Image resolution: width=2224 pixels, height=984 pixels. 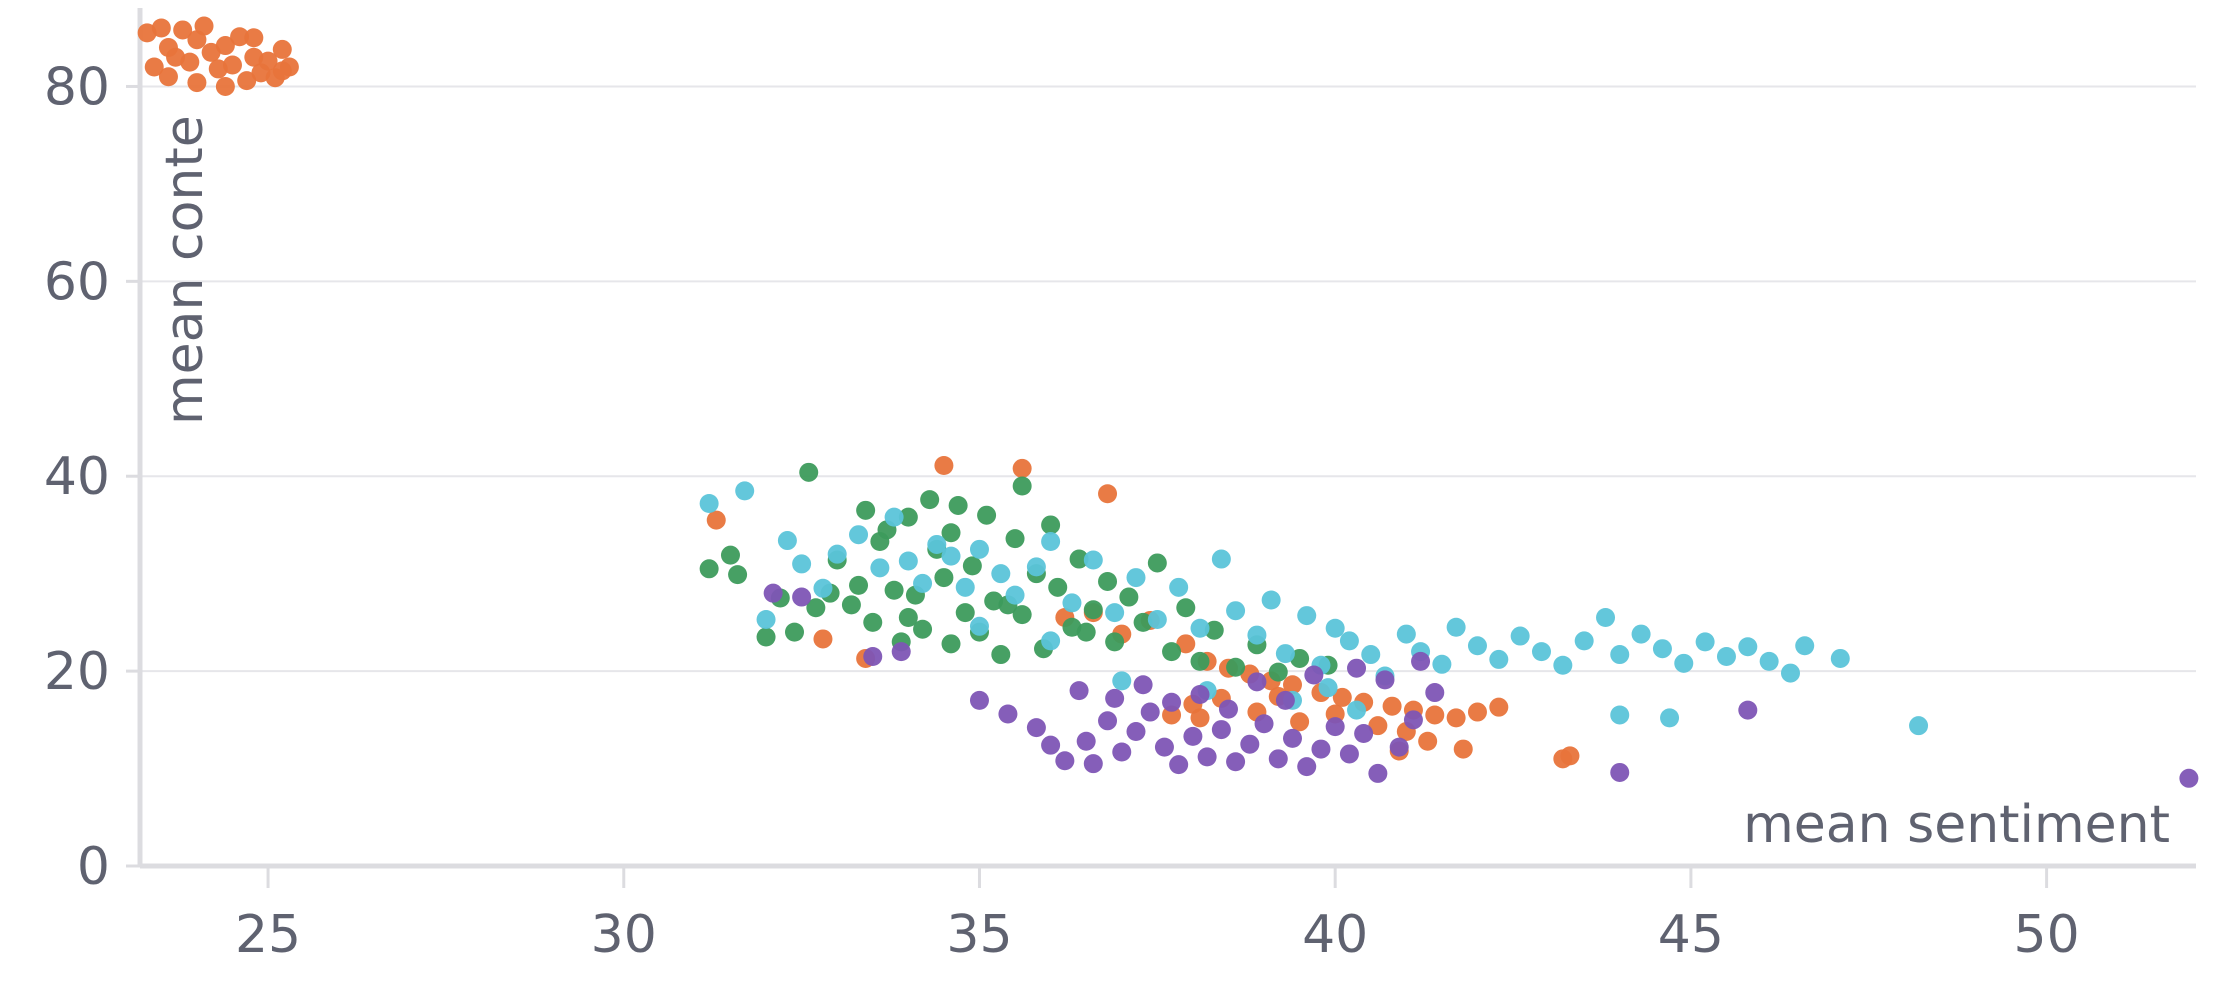 I want to click on x-axis-title: mean sentiment, so click(x=1956, y=825).